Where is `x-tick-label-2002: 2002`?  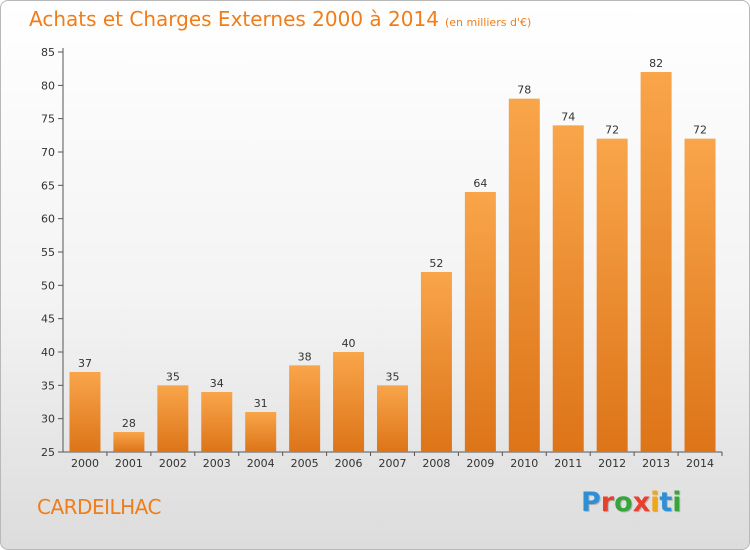
x-tick-label-2002: 2002 is located at coordinates (173, 463).